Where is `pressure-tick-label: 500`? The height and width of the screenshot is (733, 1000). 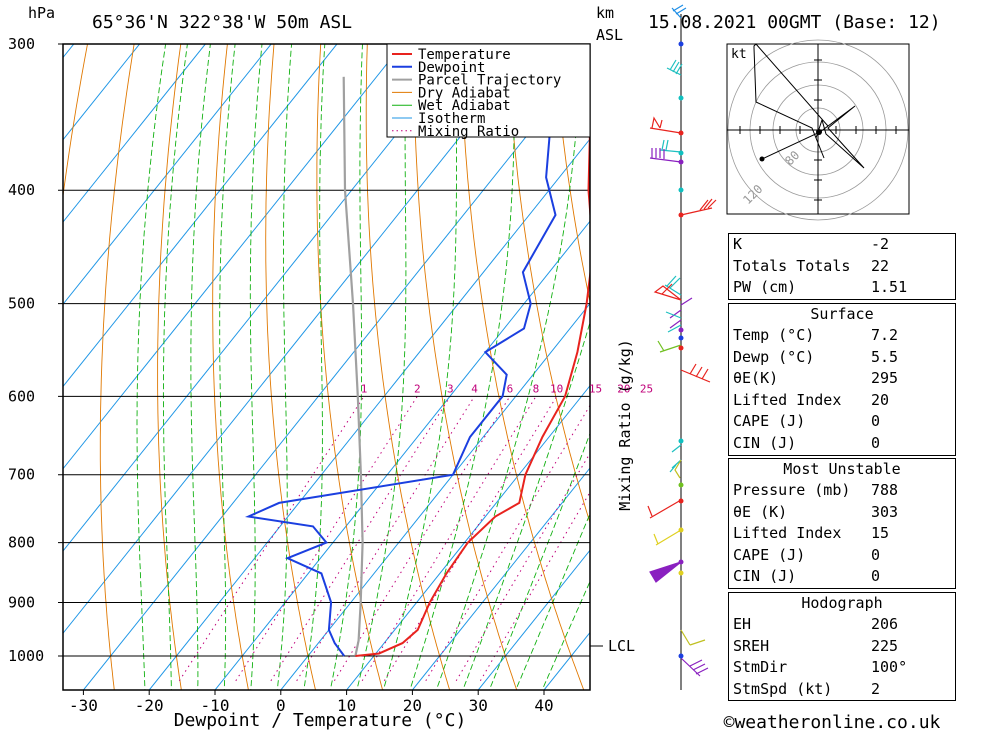
pressure-tick-label: 500 is located at coordinates (21, 304).